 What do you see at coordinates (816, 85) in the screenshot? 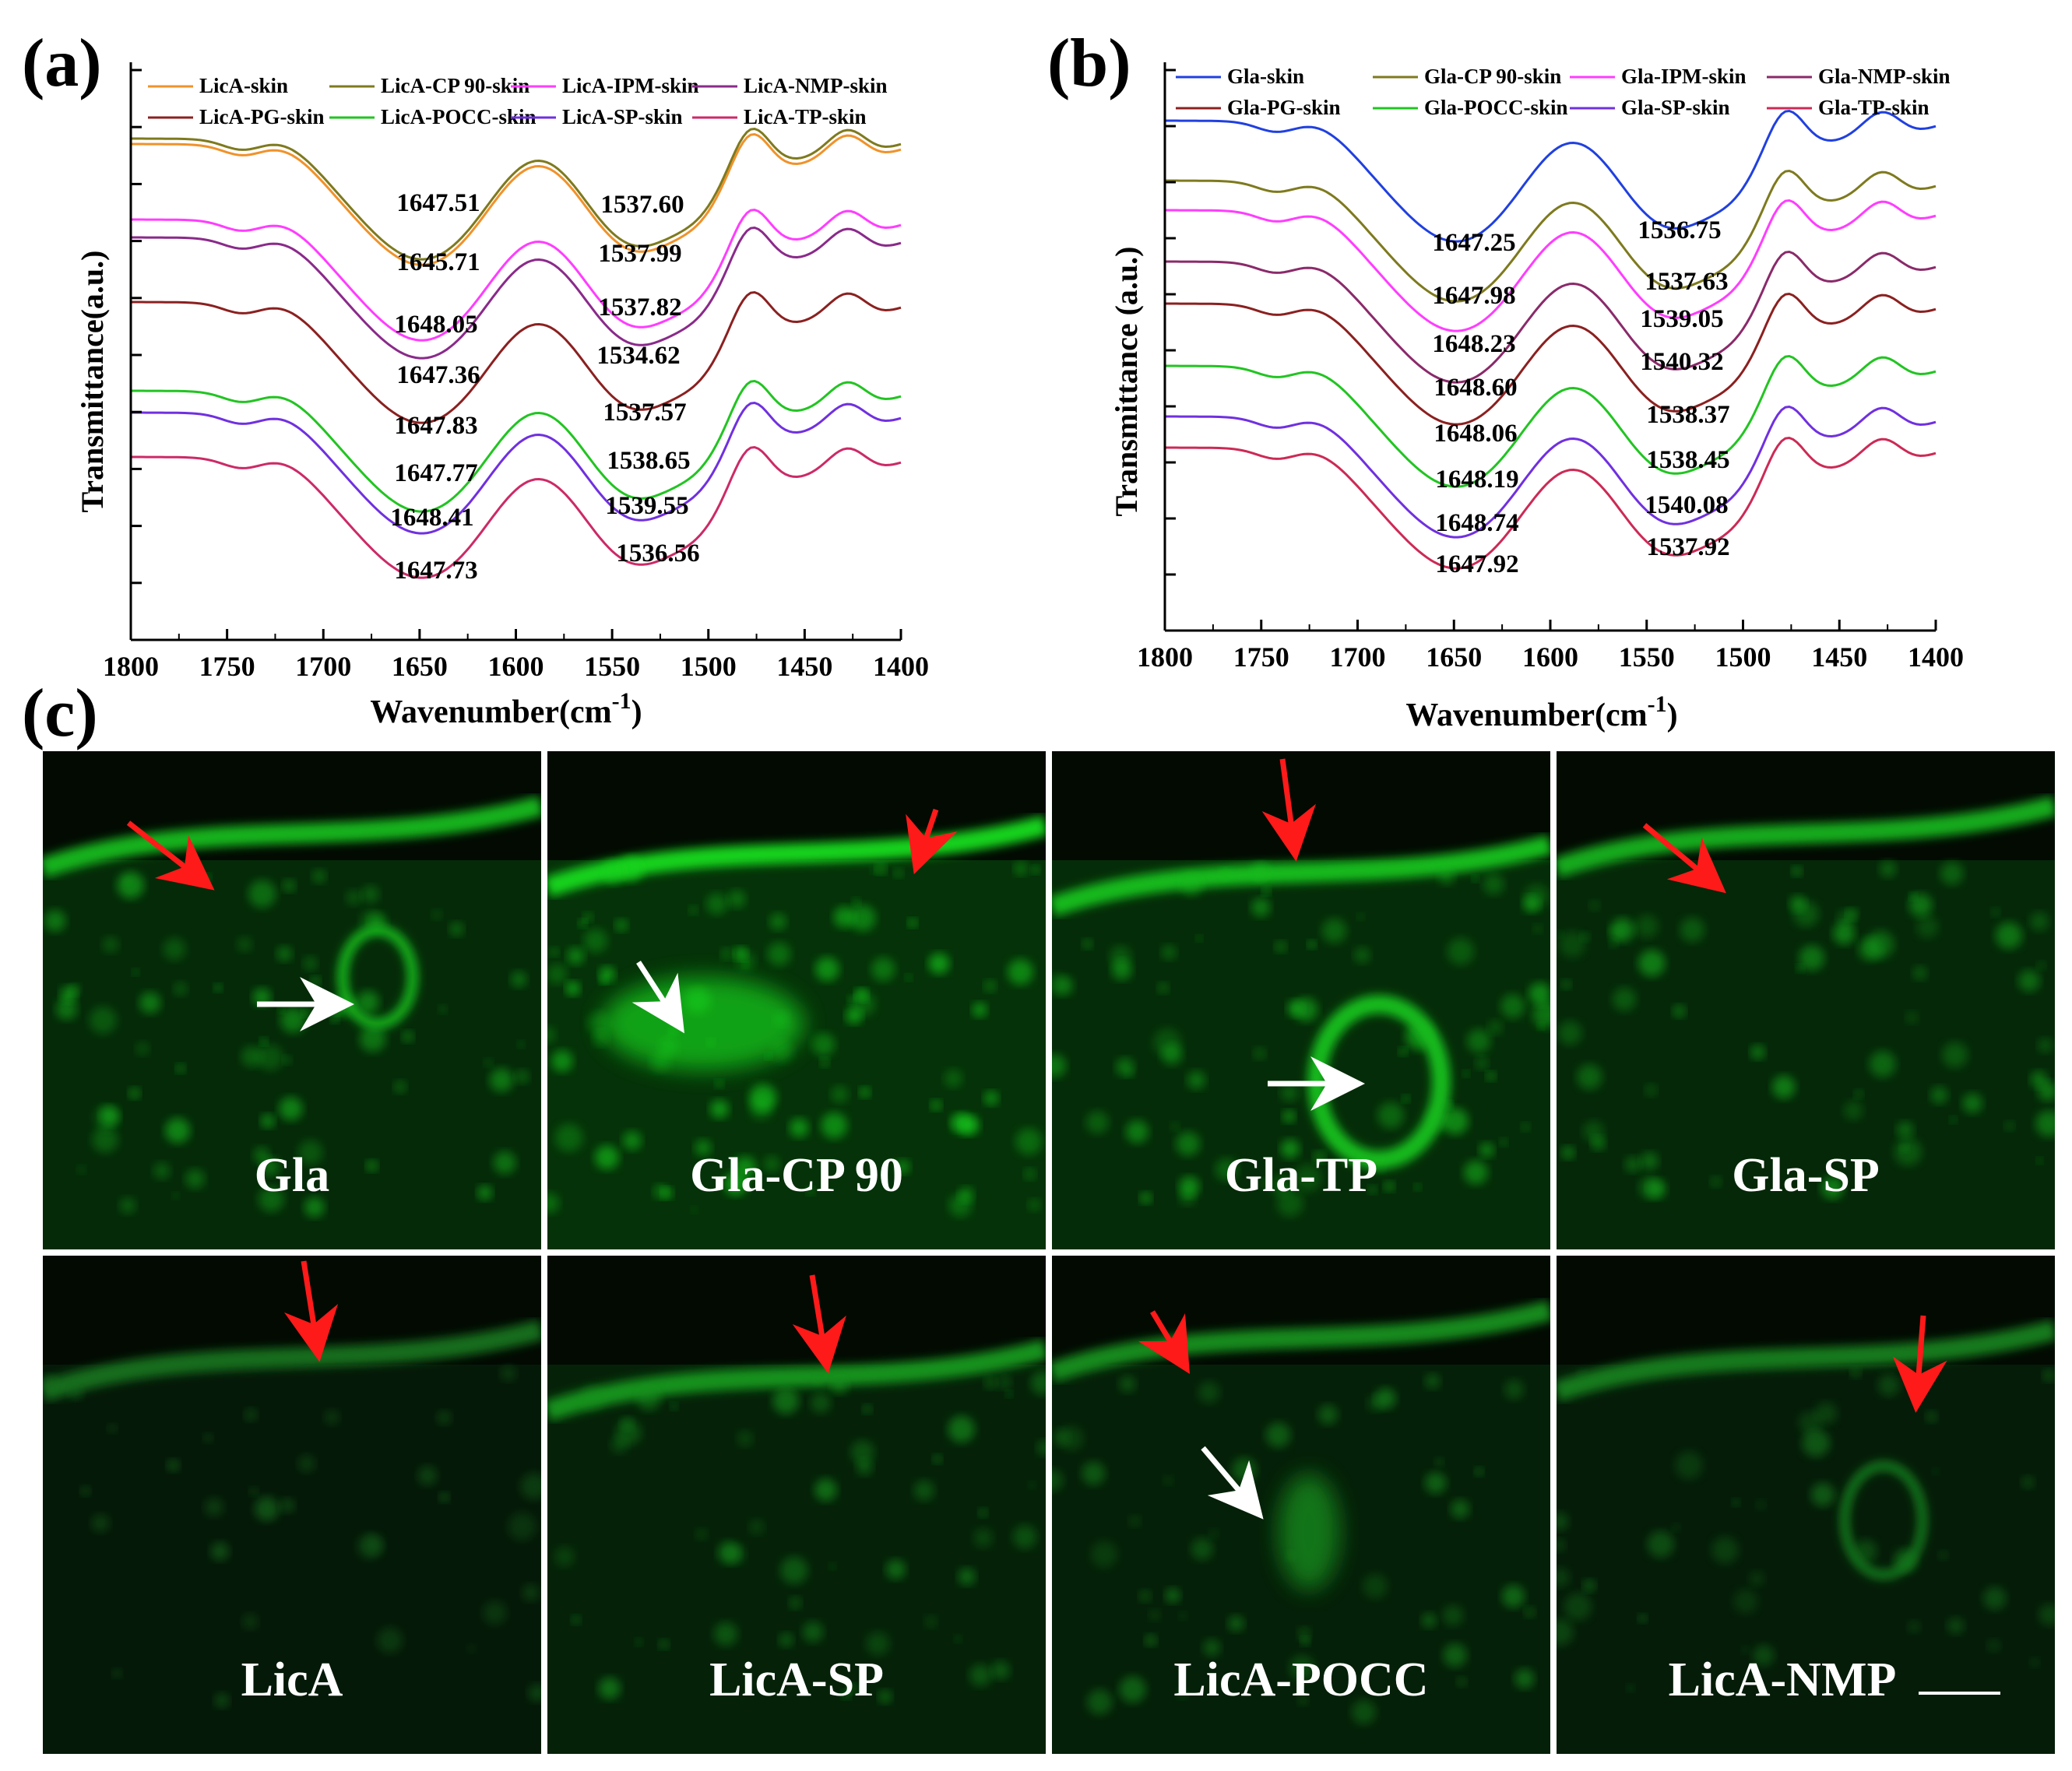
I see `legend-entry: LicA-NMP-skin` at bounding box center [816, 85].